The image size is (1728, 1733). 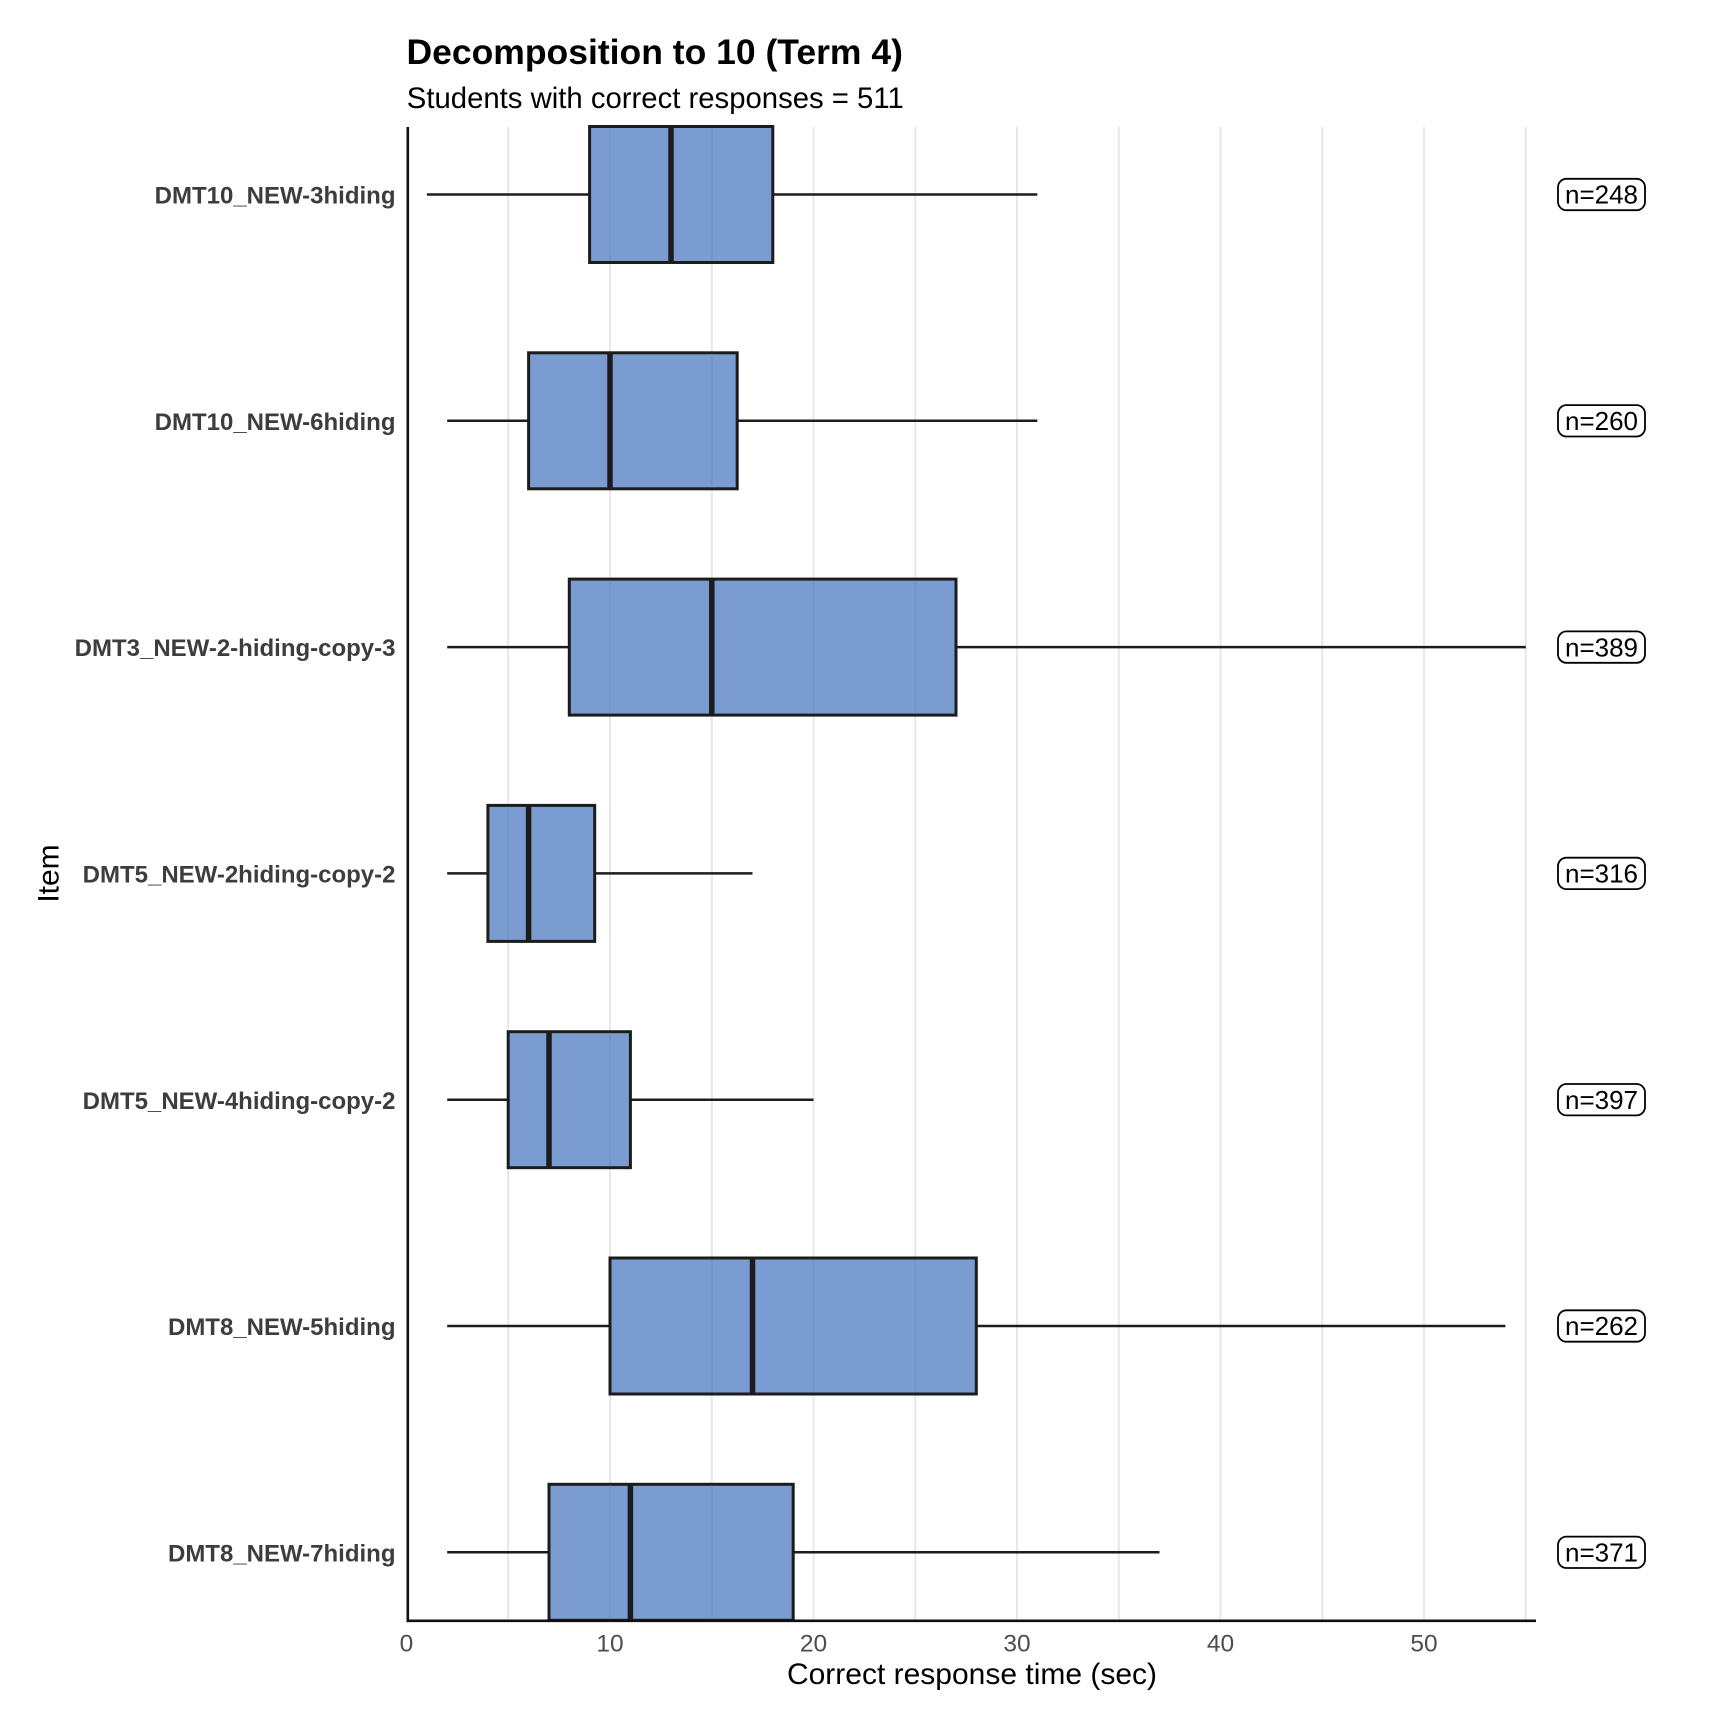 What do you see at coordinates (655, 52) in the screenshot?
I see `svg-text: Decomposition to 10 (Term 4)` at bounding box center [655, 52].